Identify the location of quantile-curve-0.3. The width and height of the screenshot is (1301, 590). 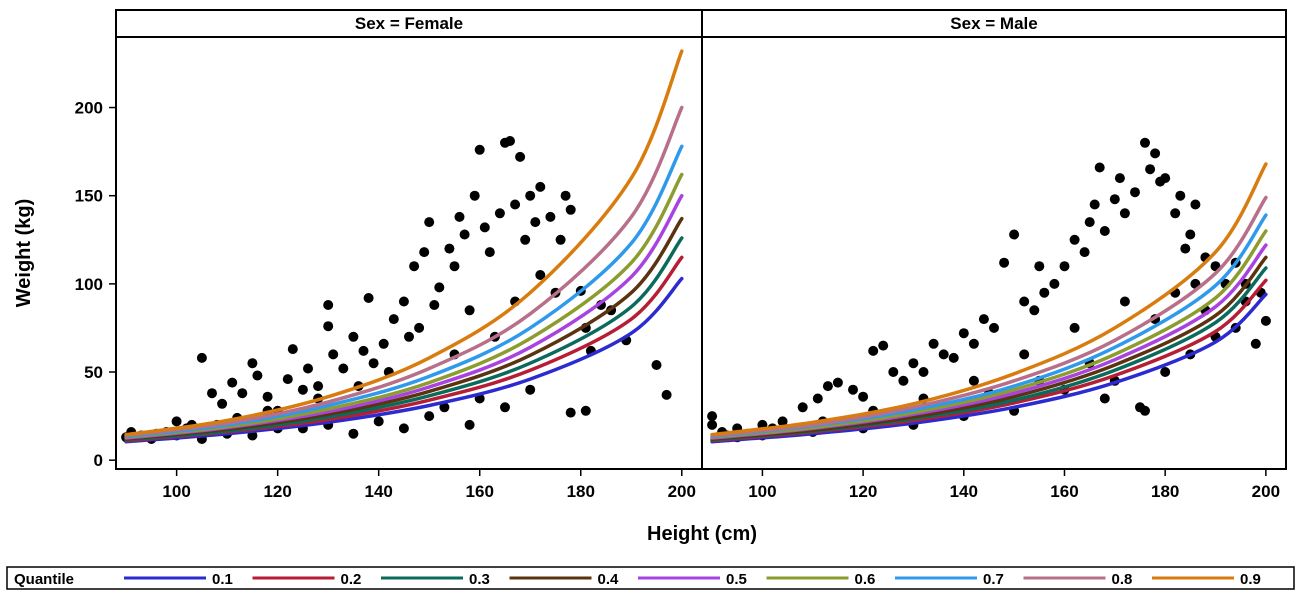
(989, 354).